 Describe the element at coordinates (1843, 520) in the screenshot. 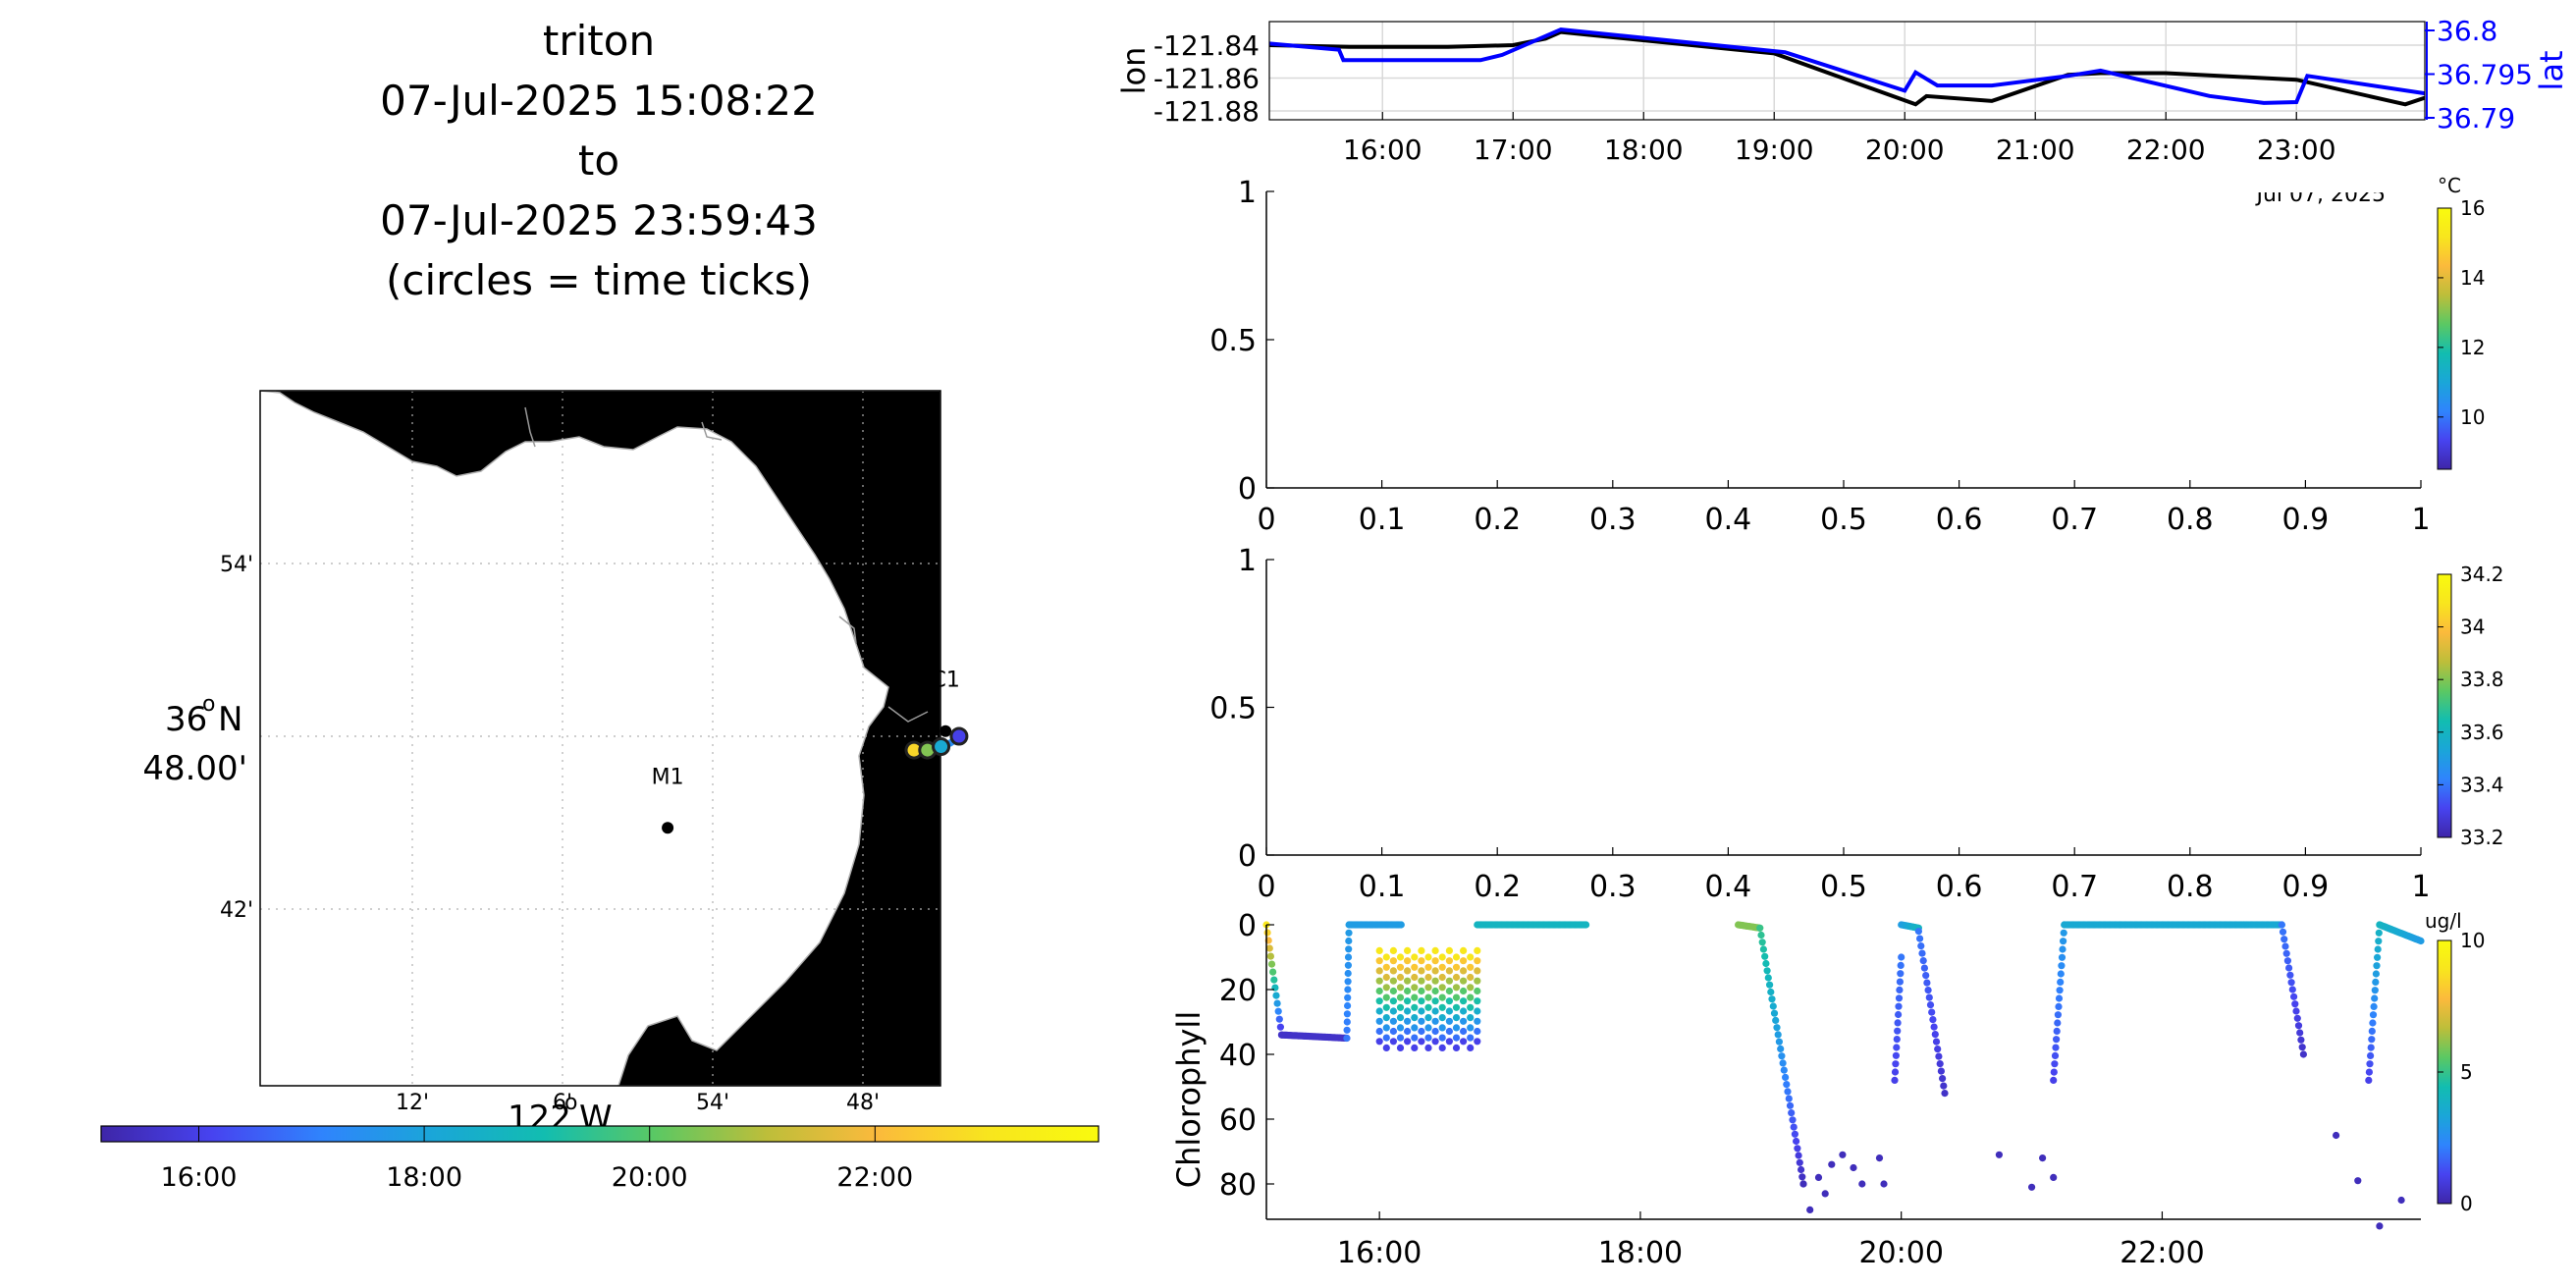

I see `temperature-x-tick: 0.5` at that location.